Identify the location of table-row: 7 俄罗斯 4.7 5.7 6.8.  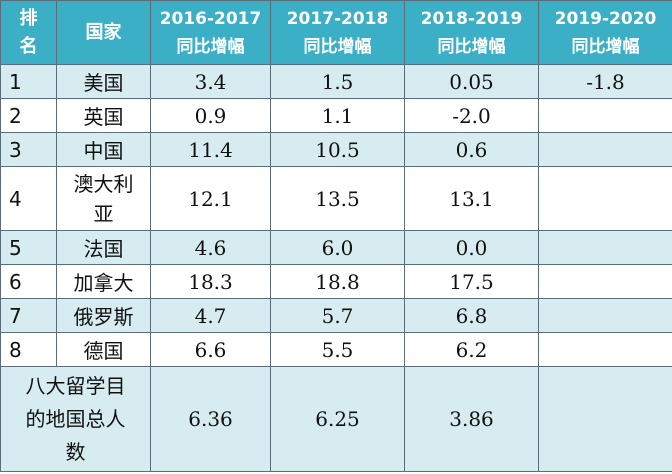
(336, 315).